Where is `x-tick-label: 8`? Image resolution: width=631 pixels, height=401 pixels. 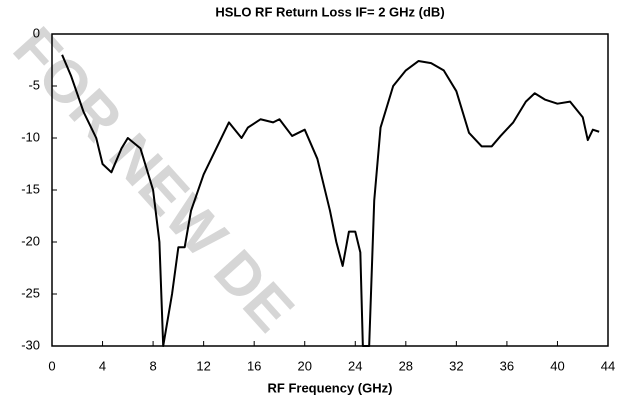 x-tick-label: 8 is located at coordinates (152, 365).